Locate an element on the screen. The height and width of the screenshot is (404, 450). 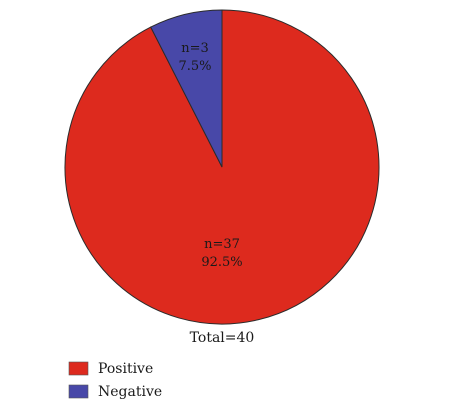
slice-count-label-positive: n=37 is located at coordinates (222, 244).